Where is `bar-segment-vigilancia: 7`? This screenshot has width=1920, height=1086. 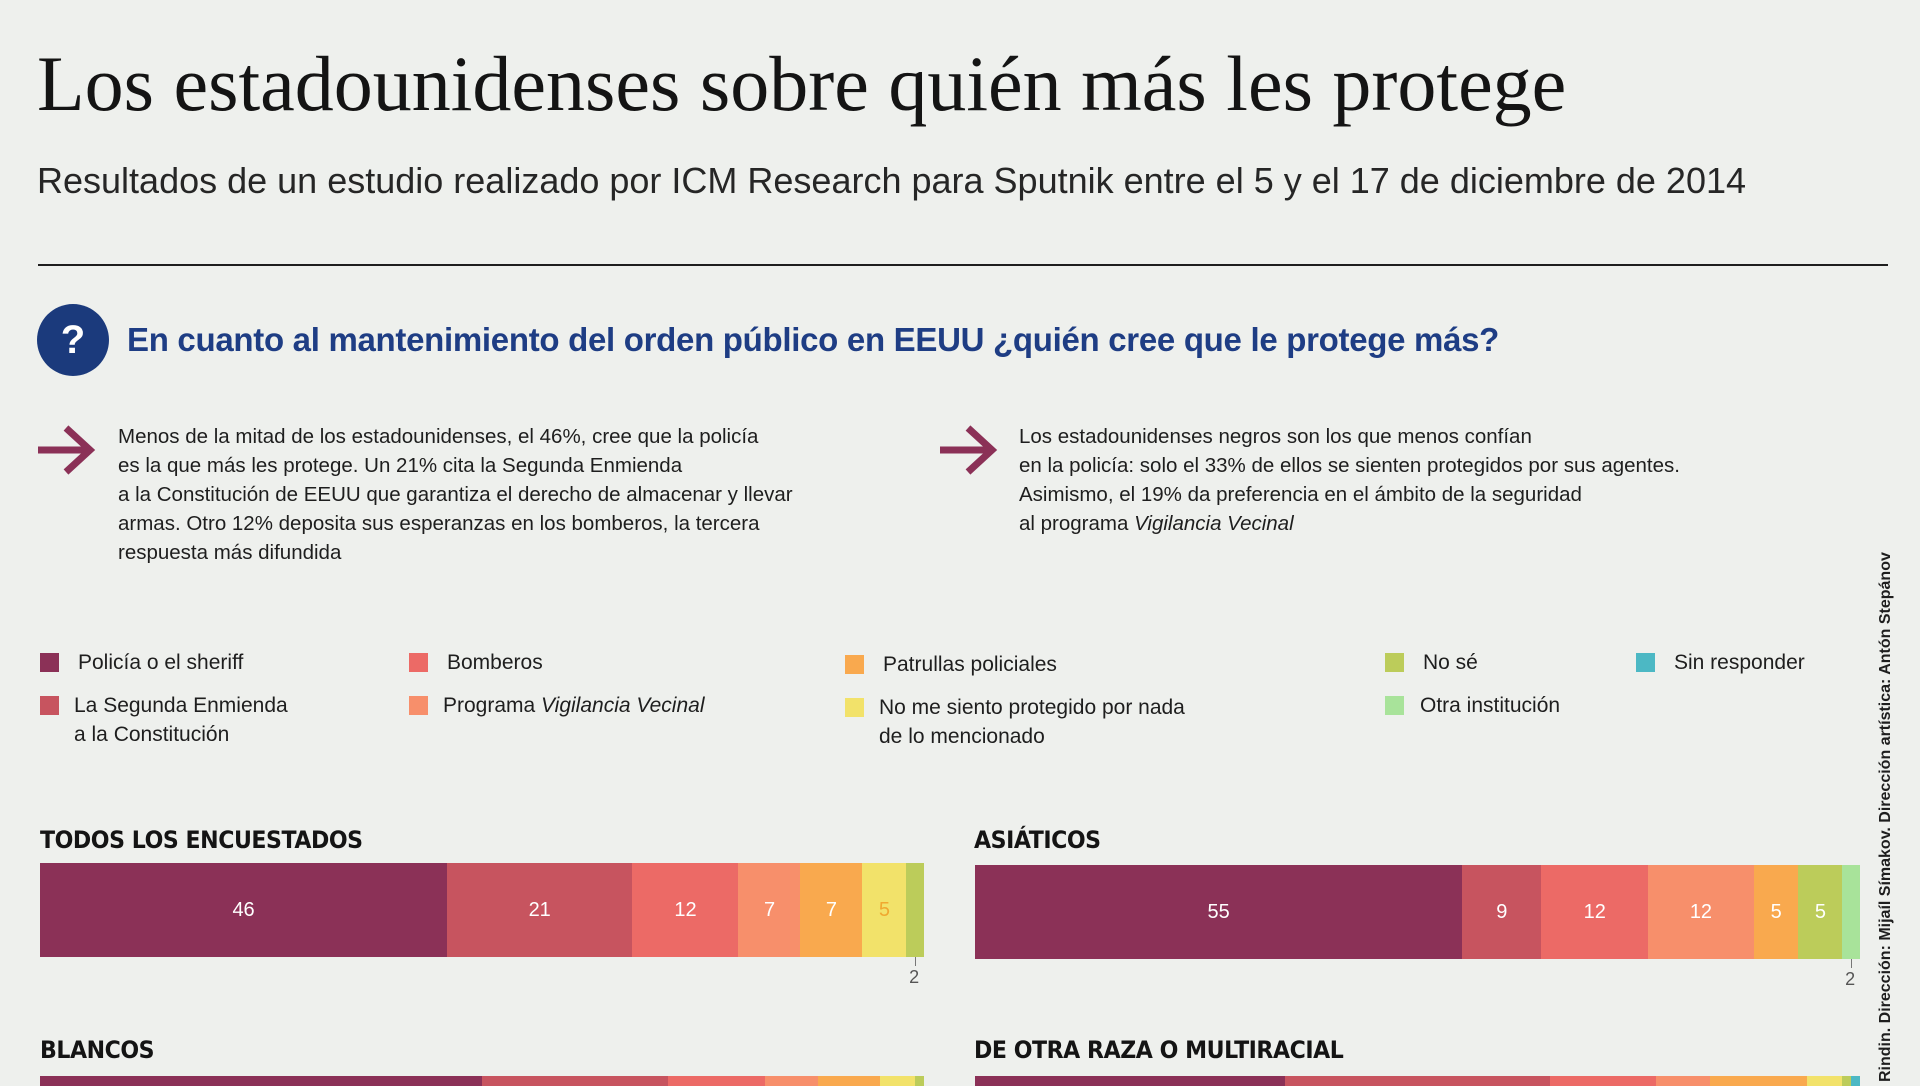
bar-segment-vigilancia: 7 is located at coordinates (769, 910).